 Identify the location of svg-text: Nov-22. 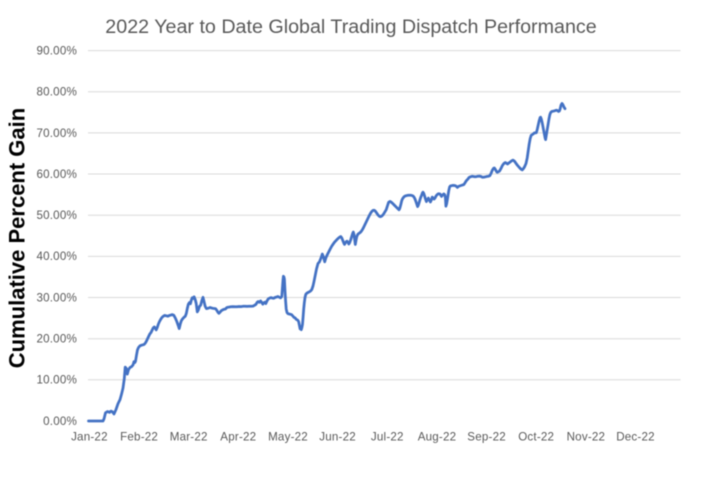
(586, 437).